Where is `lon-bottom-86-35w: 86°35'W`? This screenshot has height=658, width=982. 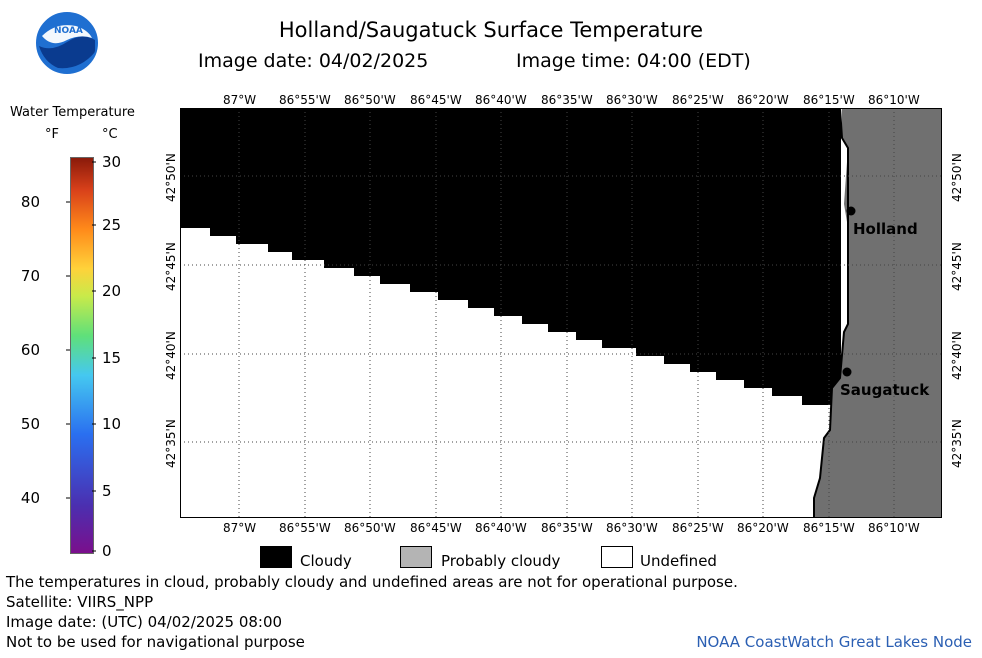
lon-bottom-86-35w: 86°35'W is located at coordinates (567, 528).